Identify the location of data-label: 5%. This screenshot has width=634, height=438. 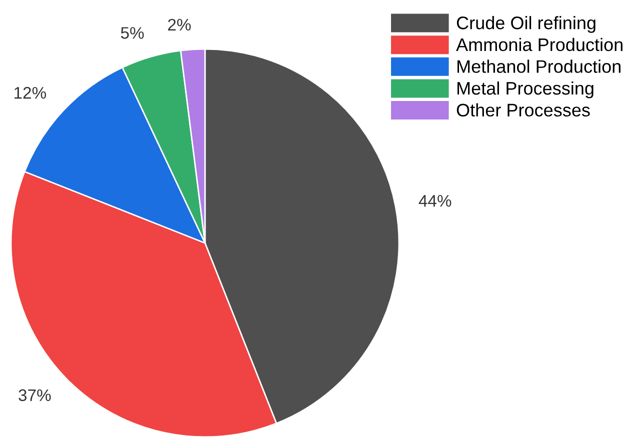
(132, 33).